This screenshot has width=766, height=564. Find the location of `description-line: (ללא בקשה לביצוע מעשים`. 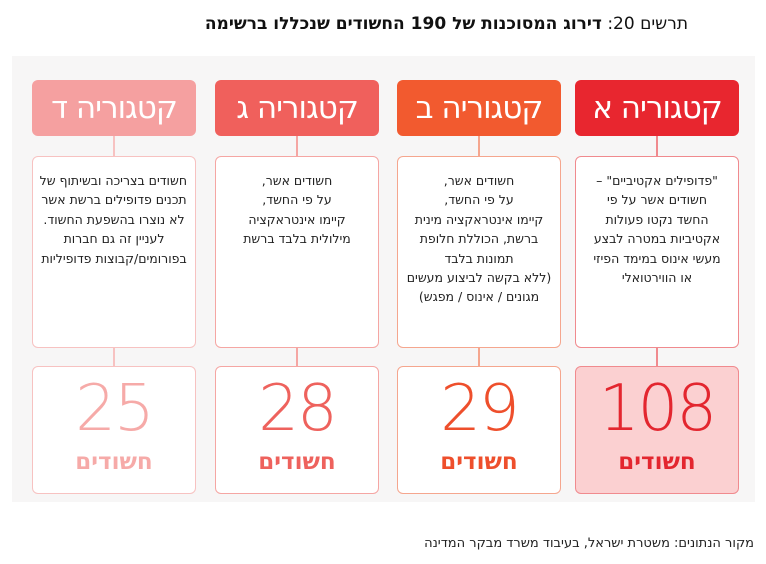

description-line: (ללא בקשה לביצוע מעשים is located at coordinates (479, 277).